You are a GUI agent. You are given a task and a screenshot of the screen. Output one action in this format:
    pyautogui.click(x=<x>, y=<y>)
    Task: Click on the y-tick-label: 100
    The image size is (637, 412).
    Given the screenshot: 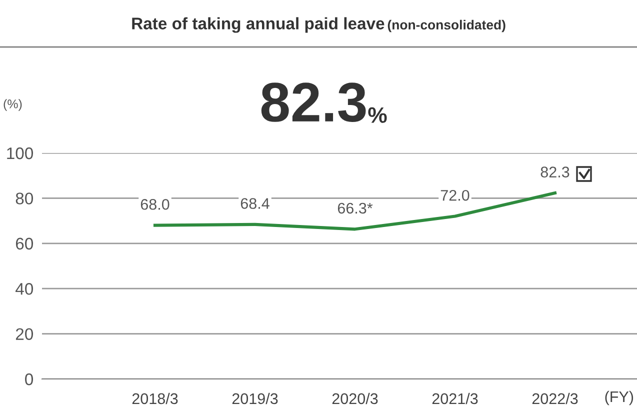 What is the action you would take?
    pyautogui.click(x=20, y=153)
    